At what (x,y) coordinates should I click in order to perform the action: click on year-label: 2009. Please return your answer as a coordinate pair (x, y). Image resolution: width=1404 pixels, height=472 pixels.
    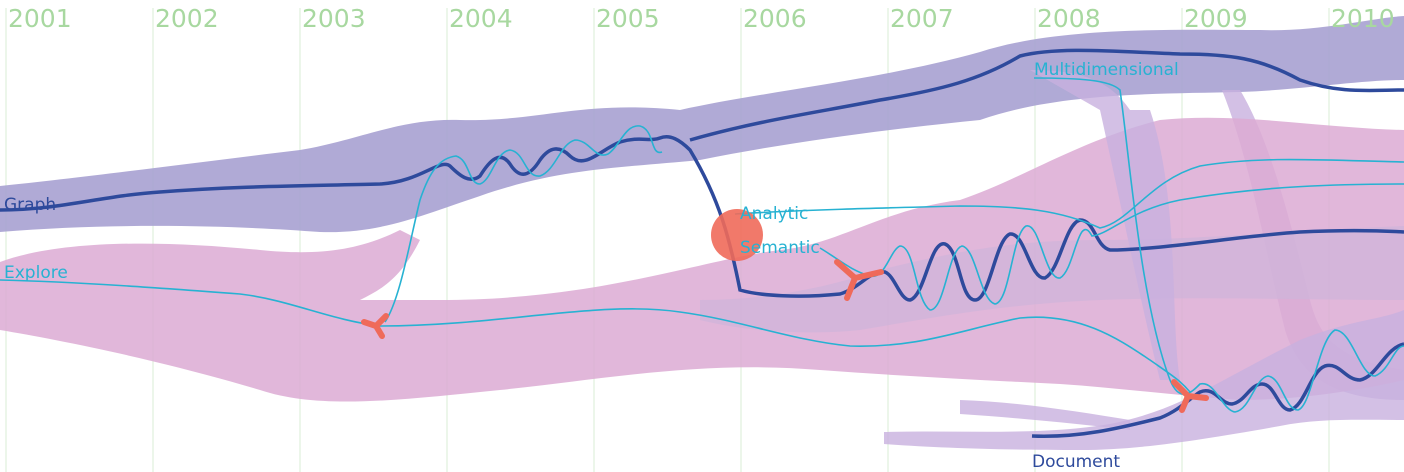
    Looking at the image, I should click on (1216, 18).